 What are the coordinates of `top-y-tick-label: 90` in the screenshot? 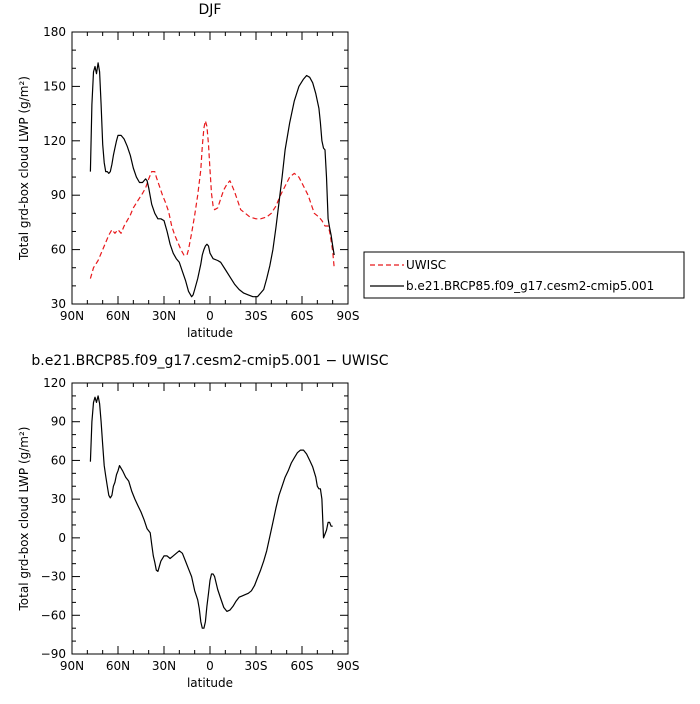 It's located at (58, 195).